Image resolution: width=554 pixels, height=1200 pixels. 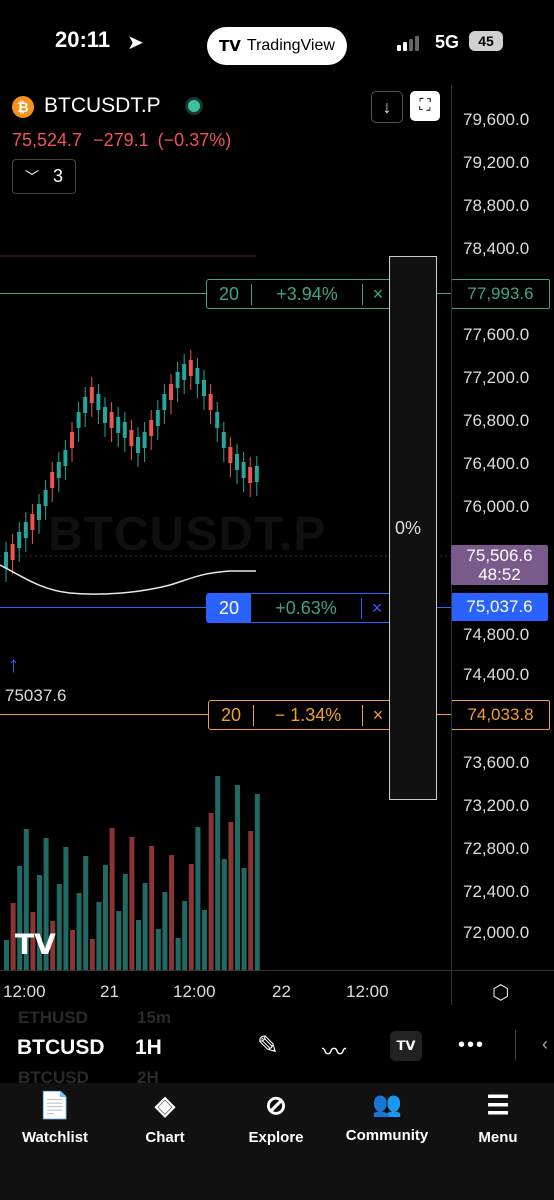 What do you see at coordinates (121, 140) in the screenshot?
I see `price-summary: 75,524.7 −279.1 (−0.37%)` at bounding box center [121, 140].